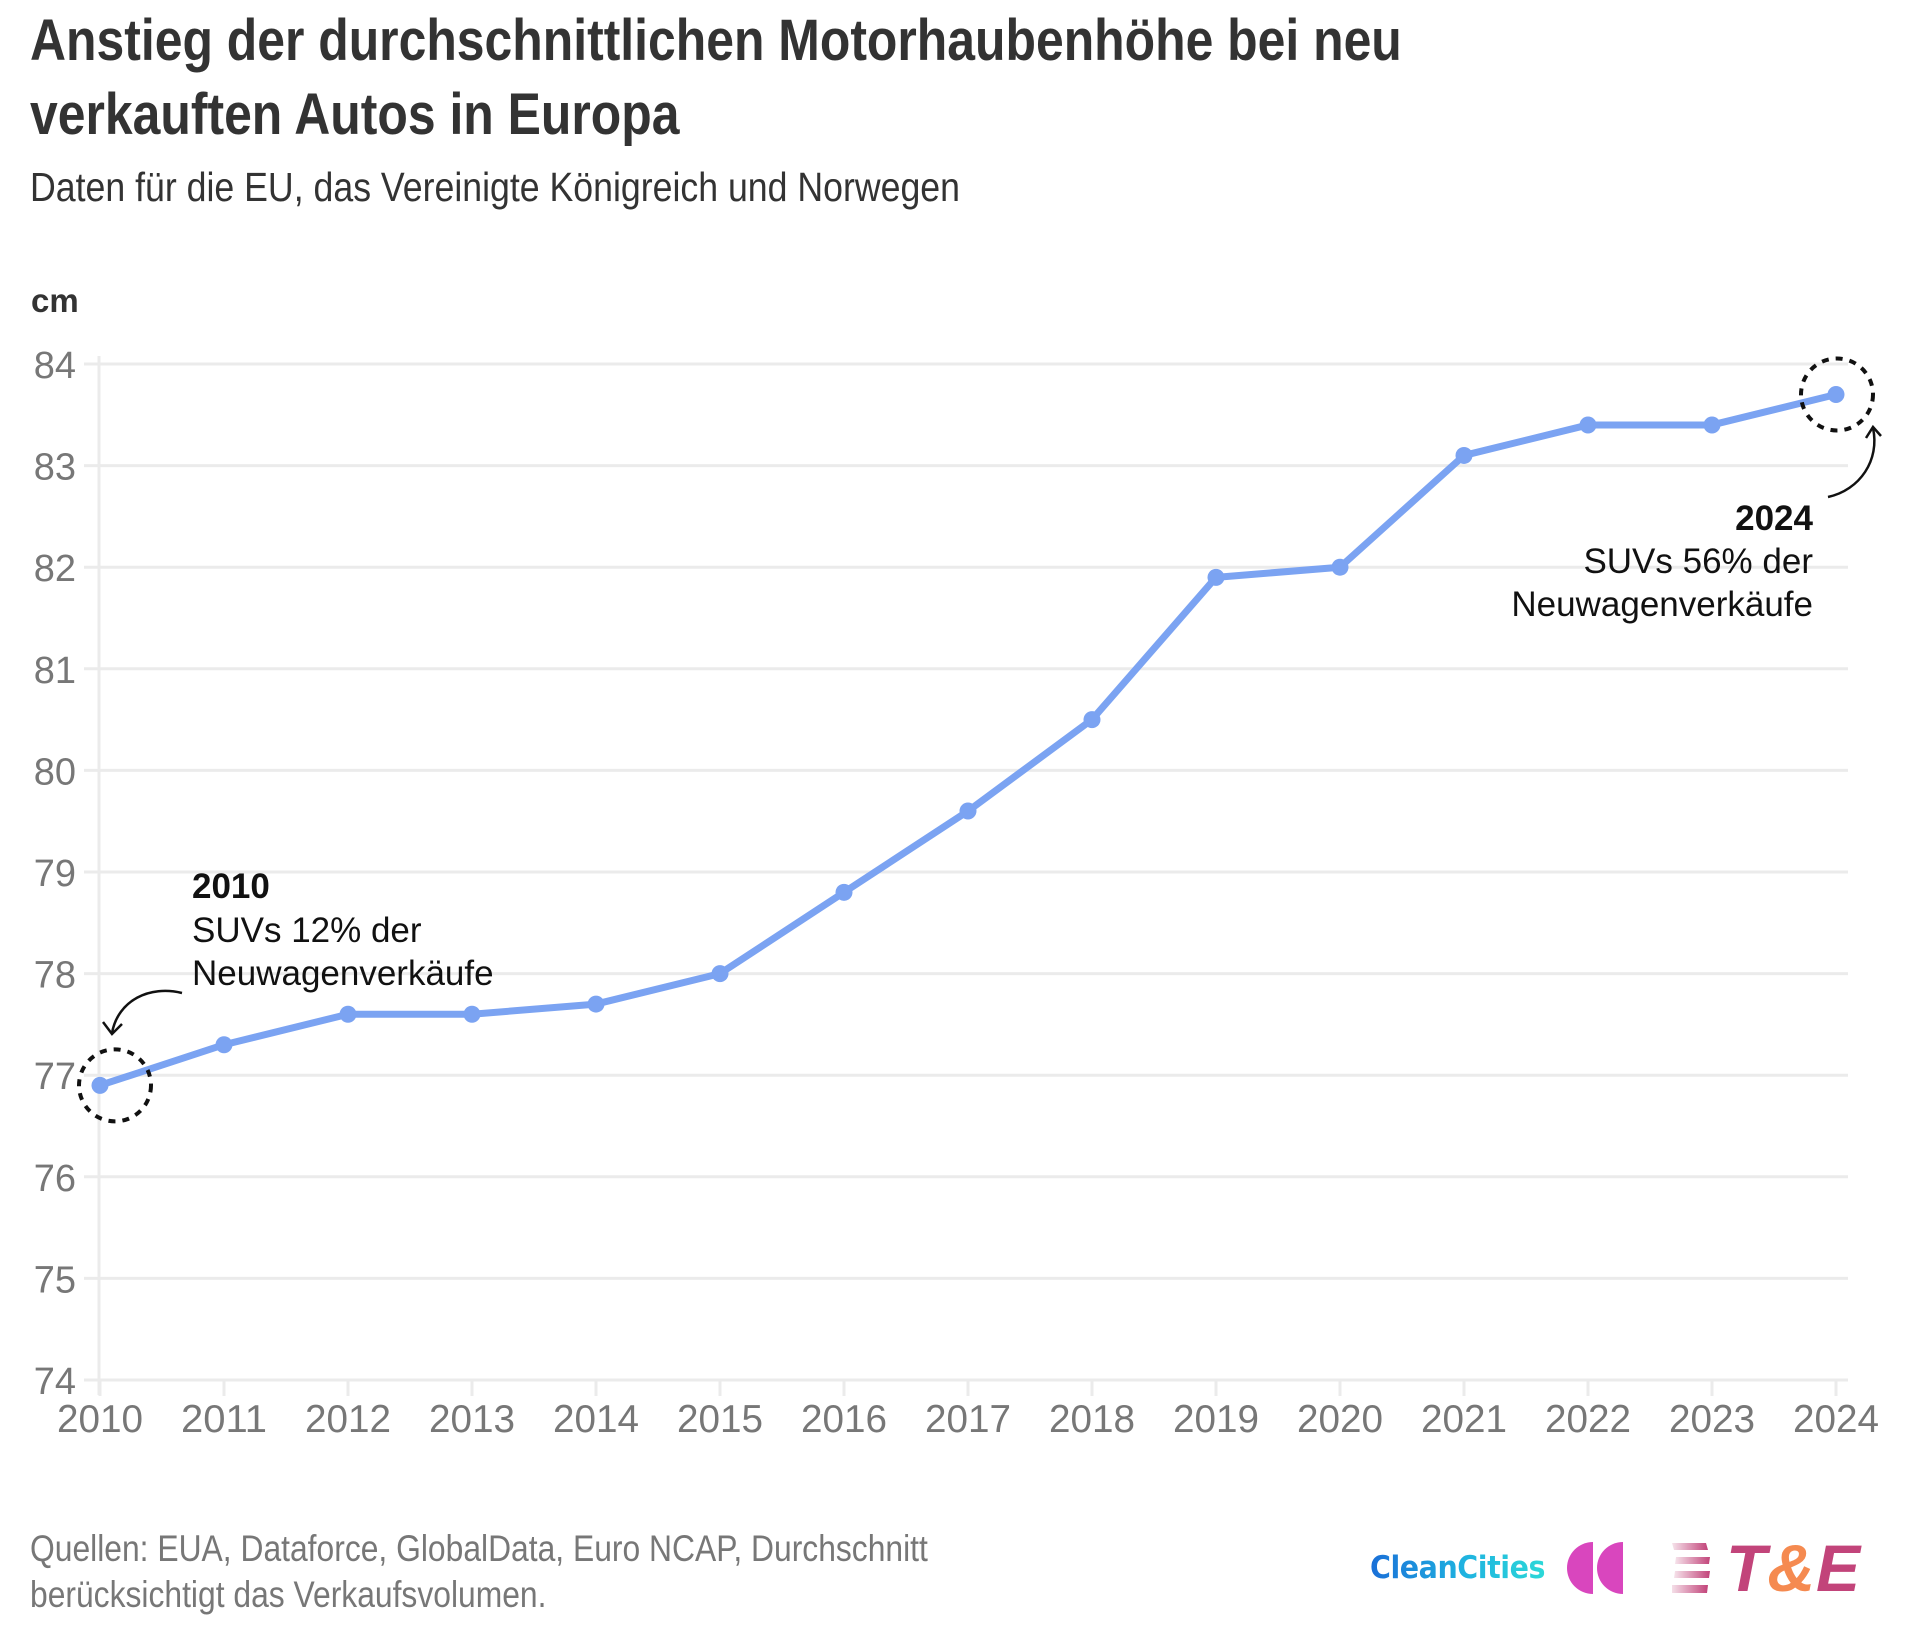 Image resolution: width=1916 pixels, height=1636 pixels. Describe the element at coordinates (55, 366) in the screenshot. I see `y-tick-label: 84` at that location.